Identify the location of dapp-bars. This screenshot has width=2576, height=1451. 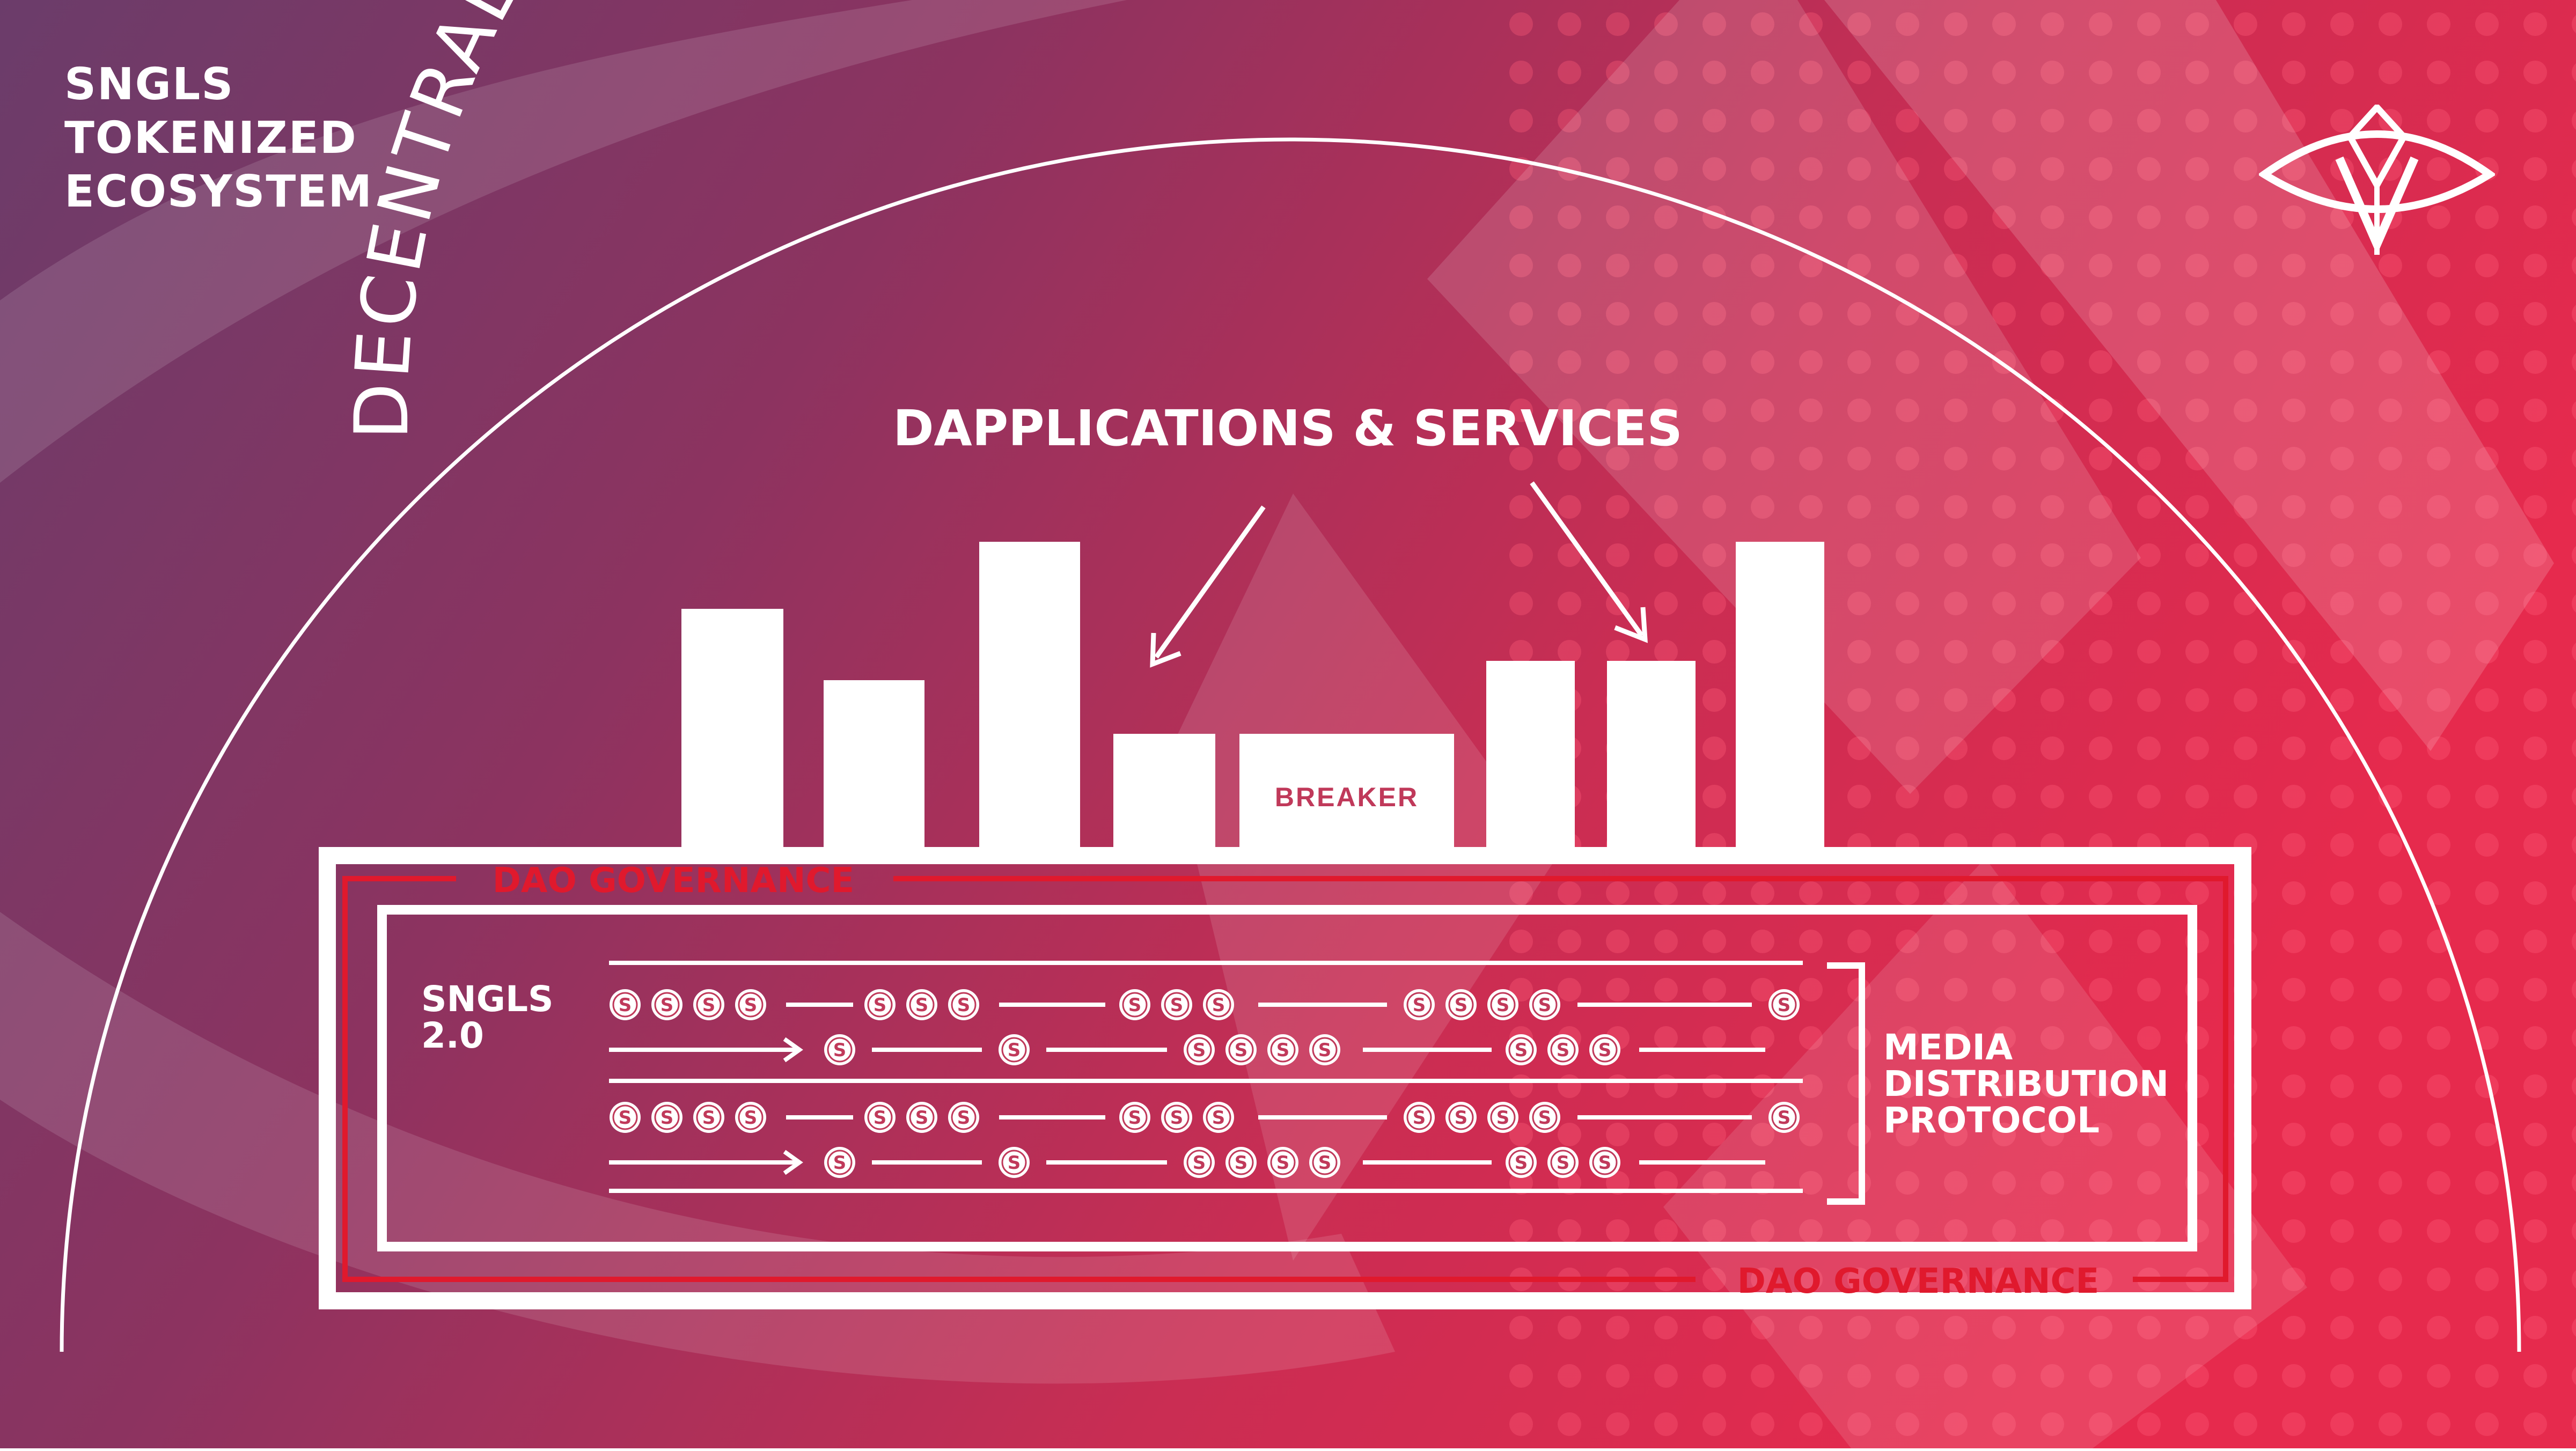
(1252, 700).